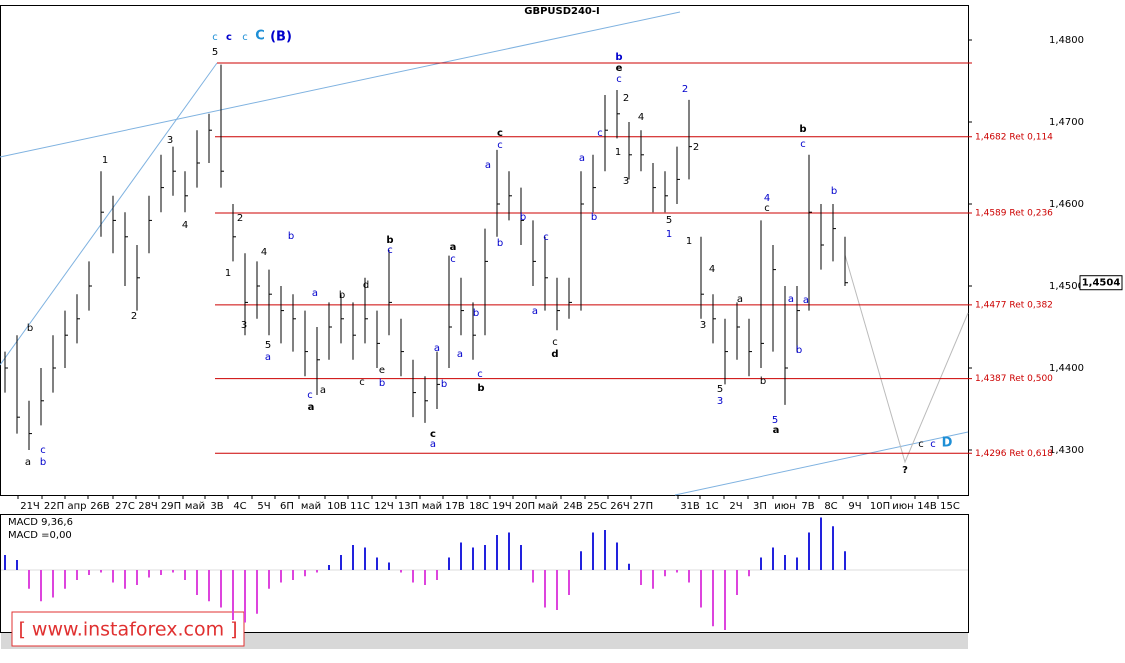 The width and height of the screenshot is (1125, 663). What do you see at coordinates (735, 506) in the screenshot?
I see `x-tick-label: 2Ч` at bounding box center [735, 506].